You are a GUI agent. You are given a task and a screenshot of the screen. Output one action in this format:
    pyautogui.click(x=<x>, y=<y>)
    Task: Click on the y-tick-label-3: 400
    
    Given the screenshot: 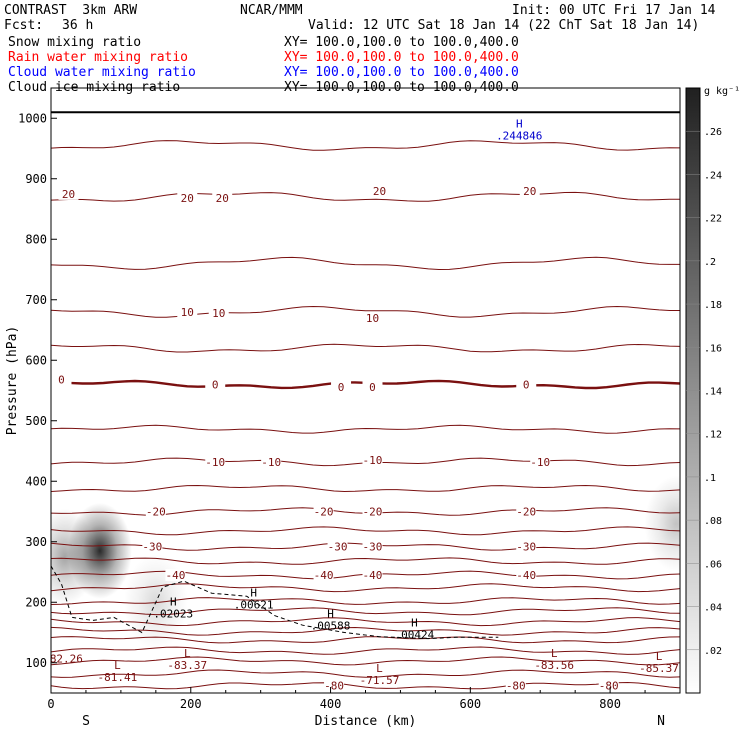 What is the action you would take?
    pyautogui.click(x=36, y=481)
    